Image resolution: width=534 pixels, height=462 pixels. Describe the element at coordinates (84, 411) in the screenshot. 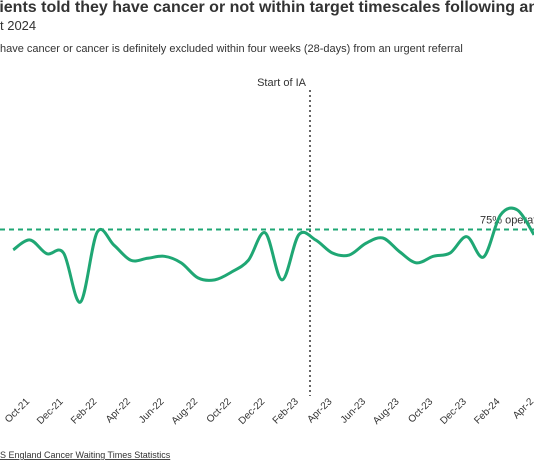

I see `x-tick-label: Feb-22` at that location.